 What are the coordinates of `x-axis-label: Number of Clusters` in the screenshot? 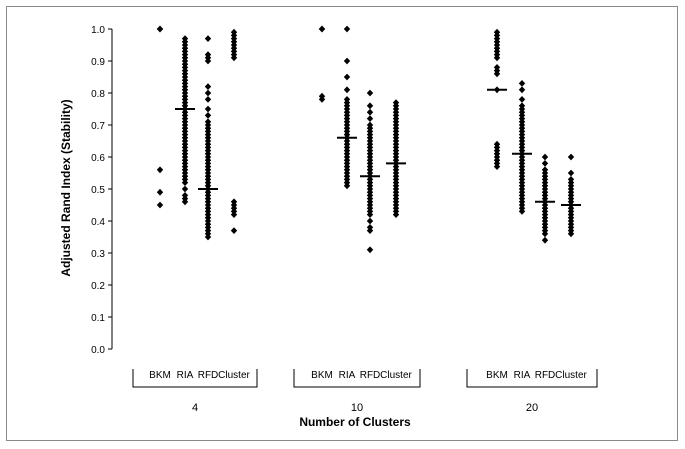 It's located at (355, 422).